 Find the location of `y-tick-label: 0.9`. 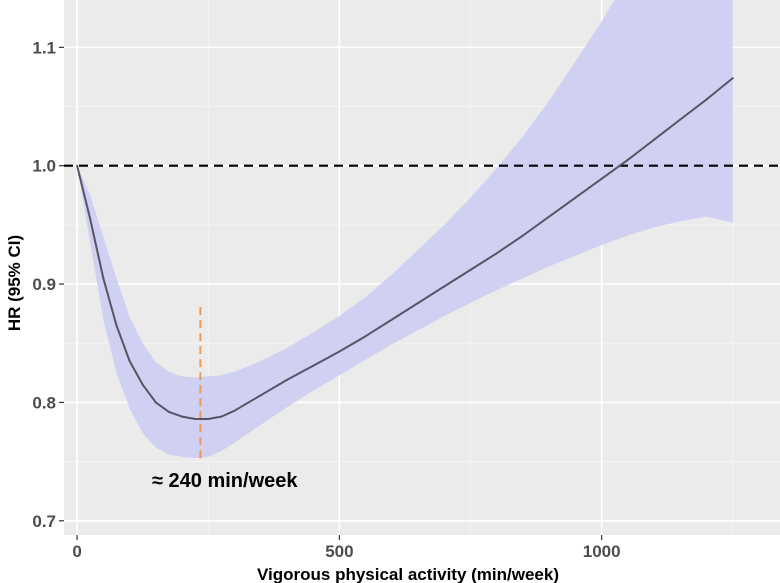

y-tick-label: 0.9 is located at coordinates (44, 284).